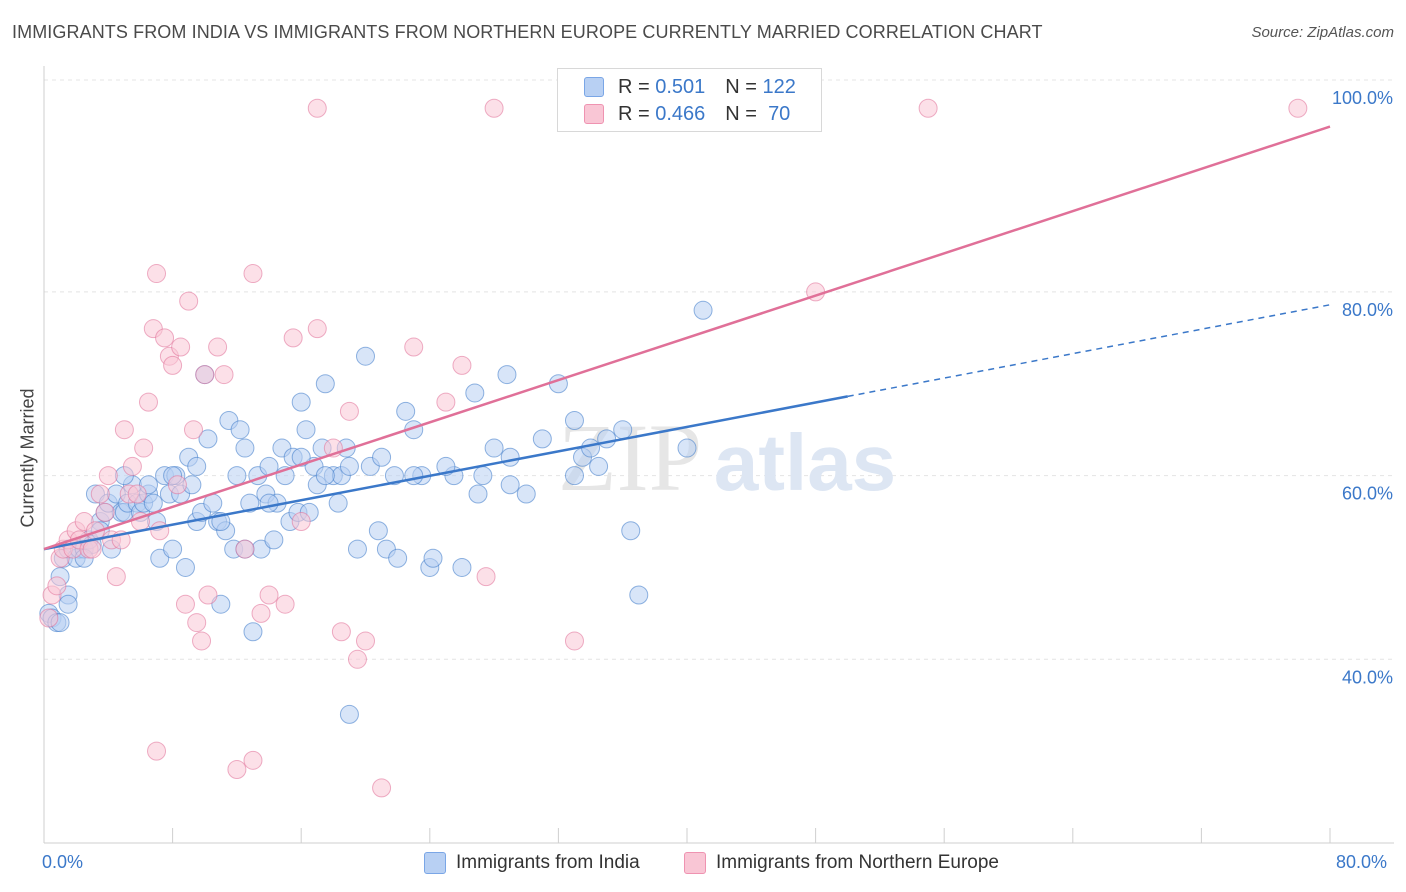 The image size is (1406, 892). What do you see at coordinates (594, 87) in the screenshot?
I see `legend-swatch-india` at bounding box center [594, 87].